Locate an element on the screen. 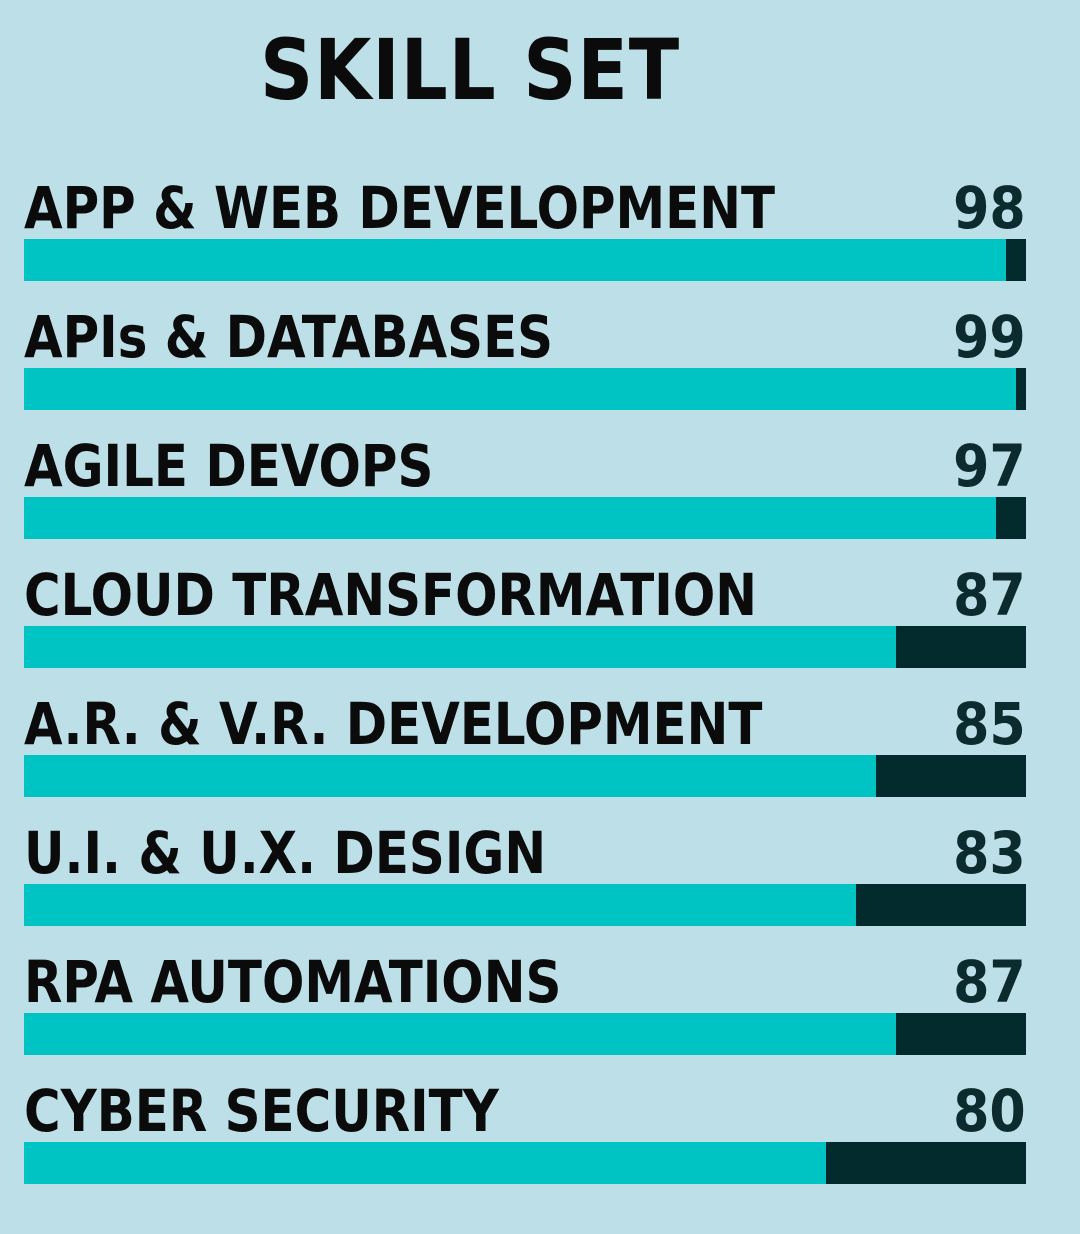 The width and height of the screenshot is (1080, 1234). skill-label: APP & WEB DEVELOPMENT is located at coordinates (400, 208).